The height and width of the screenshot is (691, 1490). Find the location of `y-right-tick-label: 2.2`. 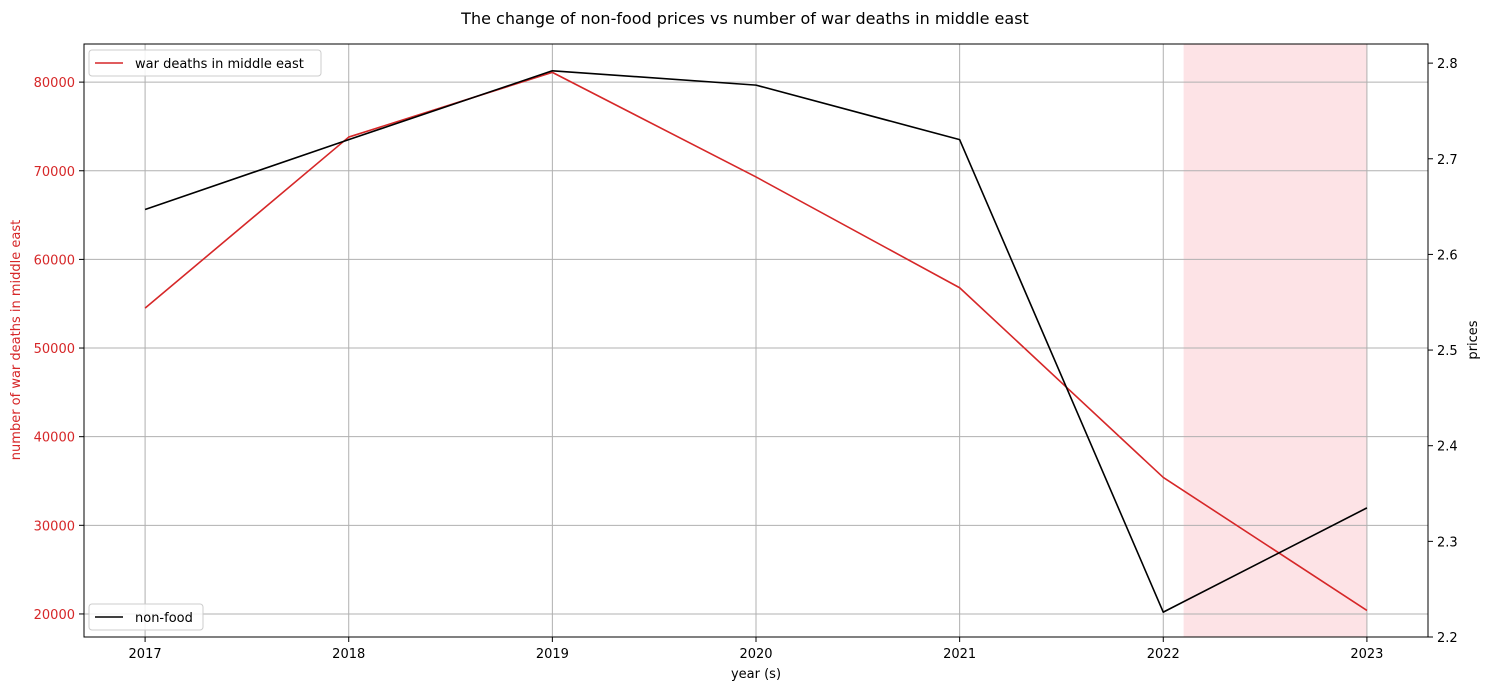

y-right-tick-label: 2.2 is located at coordinates (1447, 638).